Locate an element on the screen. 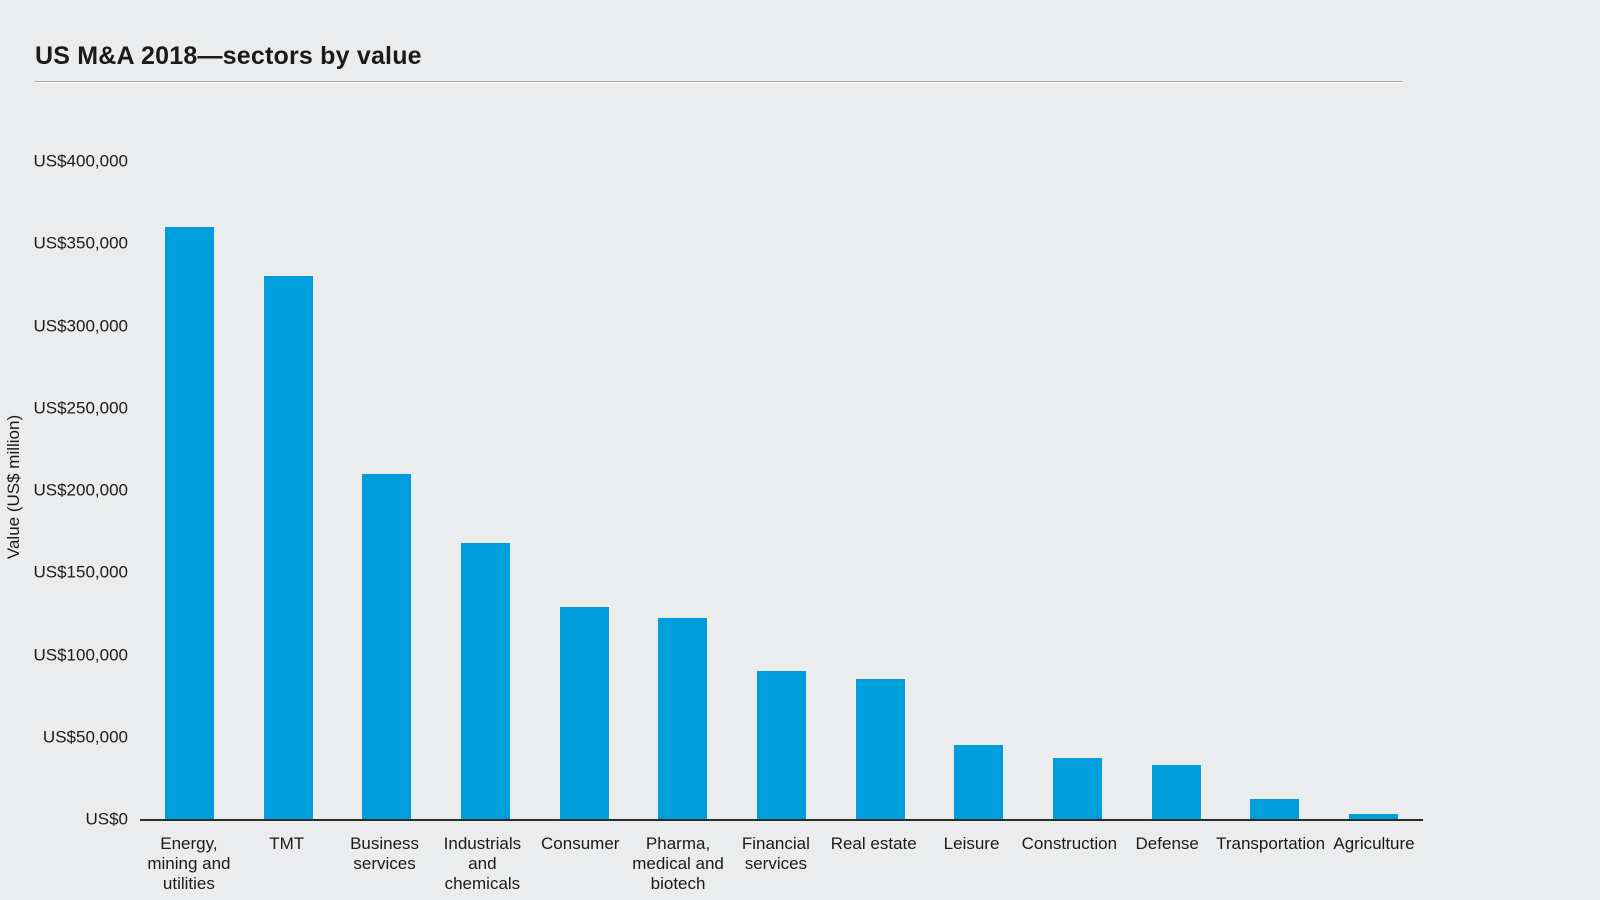 Image resolution: width=1600 pixels, height=900 pixels. x-tick-label: Energy, mining and utilities is located at coordinates (189, 864).